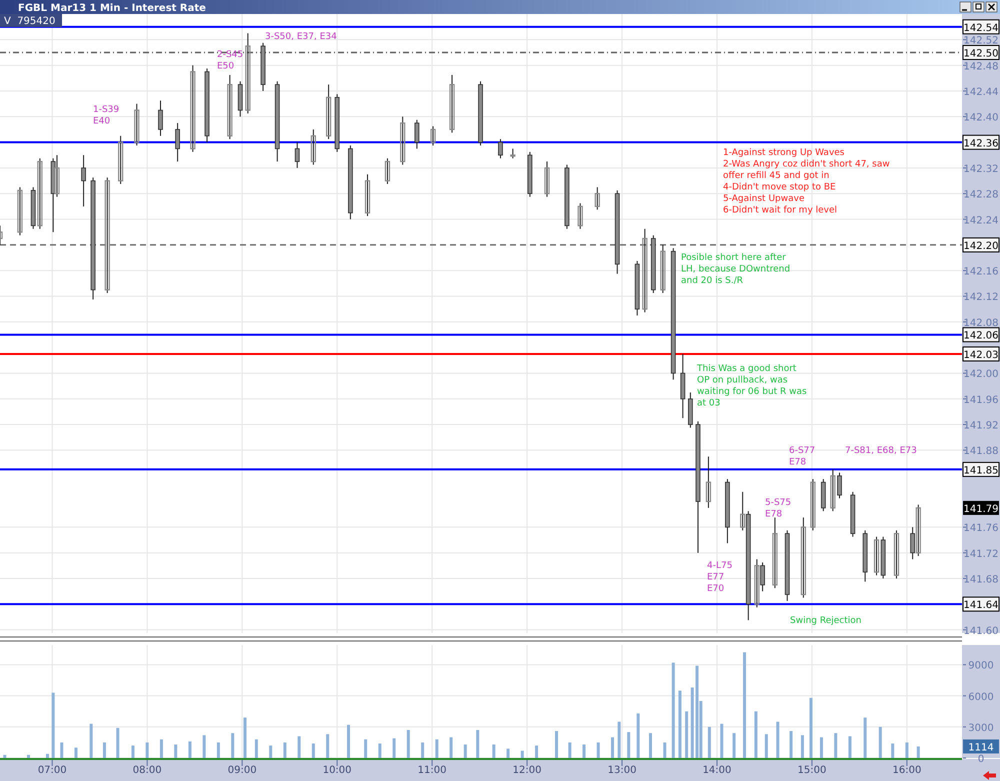 This screenshot has width=1000, height=781. I want to click on annotation: This Was a good short OP on pullback, was waiting for 06 but R was at 03, so click(752, 386).